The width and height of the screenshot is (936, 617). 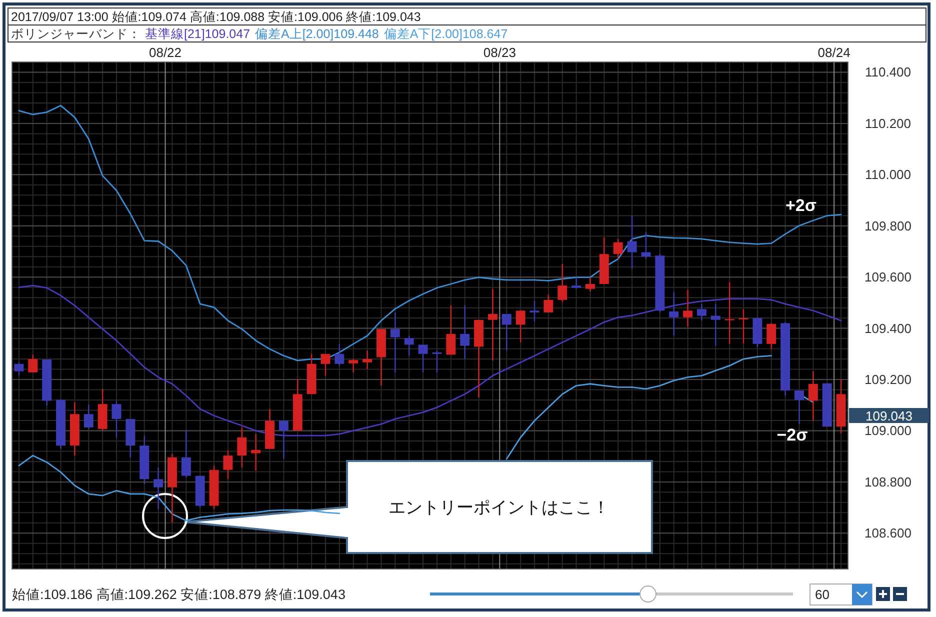 What do you see at coordinates (801, 205) in the screenshot?
I see `annotation: +2σ` at bounding box center [801, 205].